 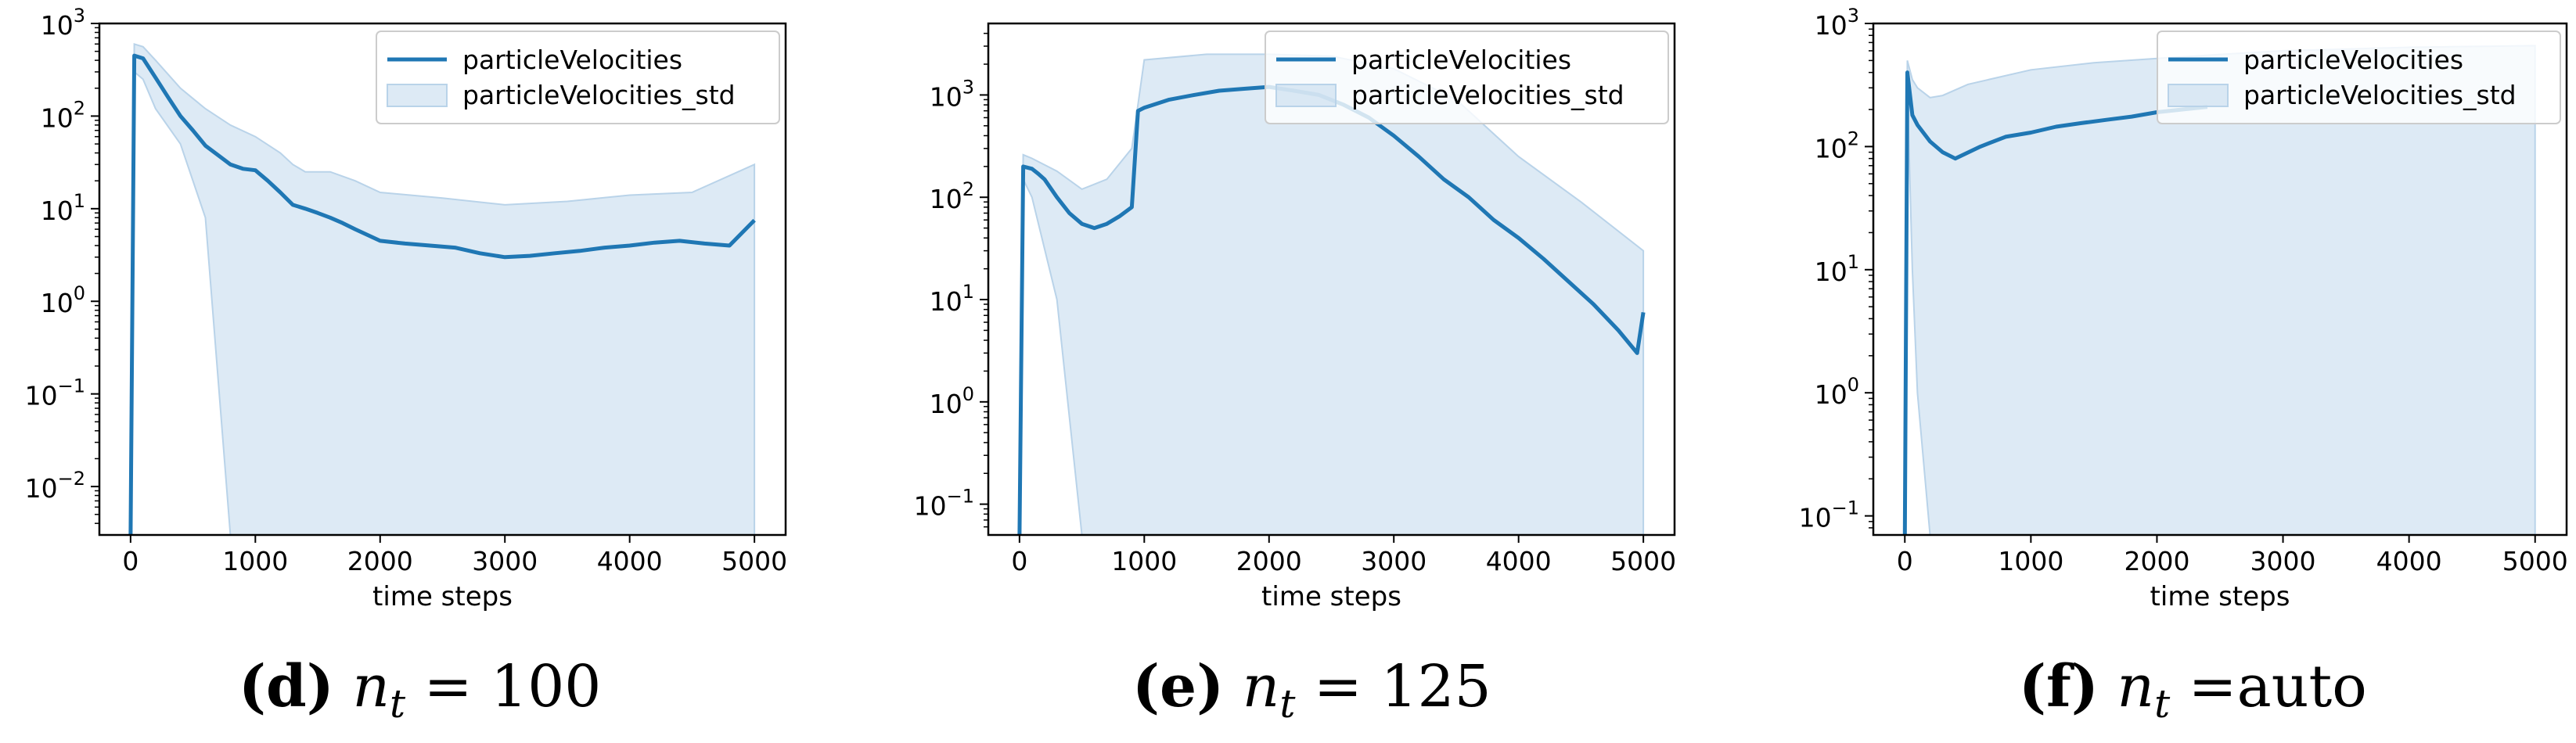 I want to click on caption-value: = 125, so click(x=1393, y=686).